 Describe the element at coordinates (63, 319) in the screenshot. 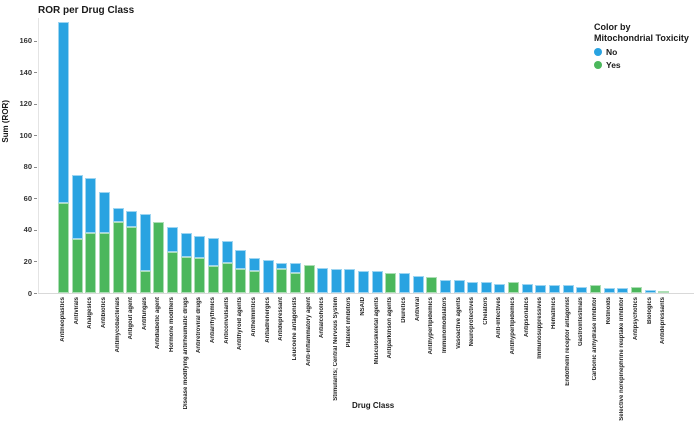

I see `x-tick-label: Antineoplastics` at that location.